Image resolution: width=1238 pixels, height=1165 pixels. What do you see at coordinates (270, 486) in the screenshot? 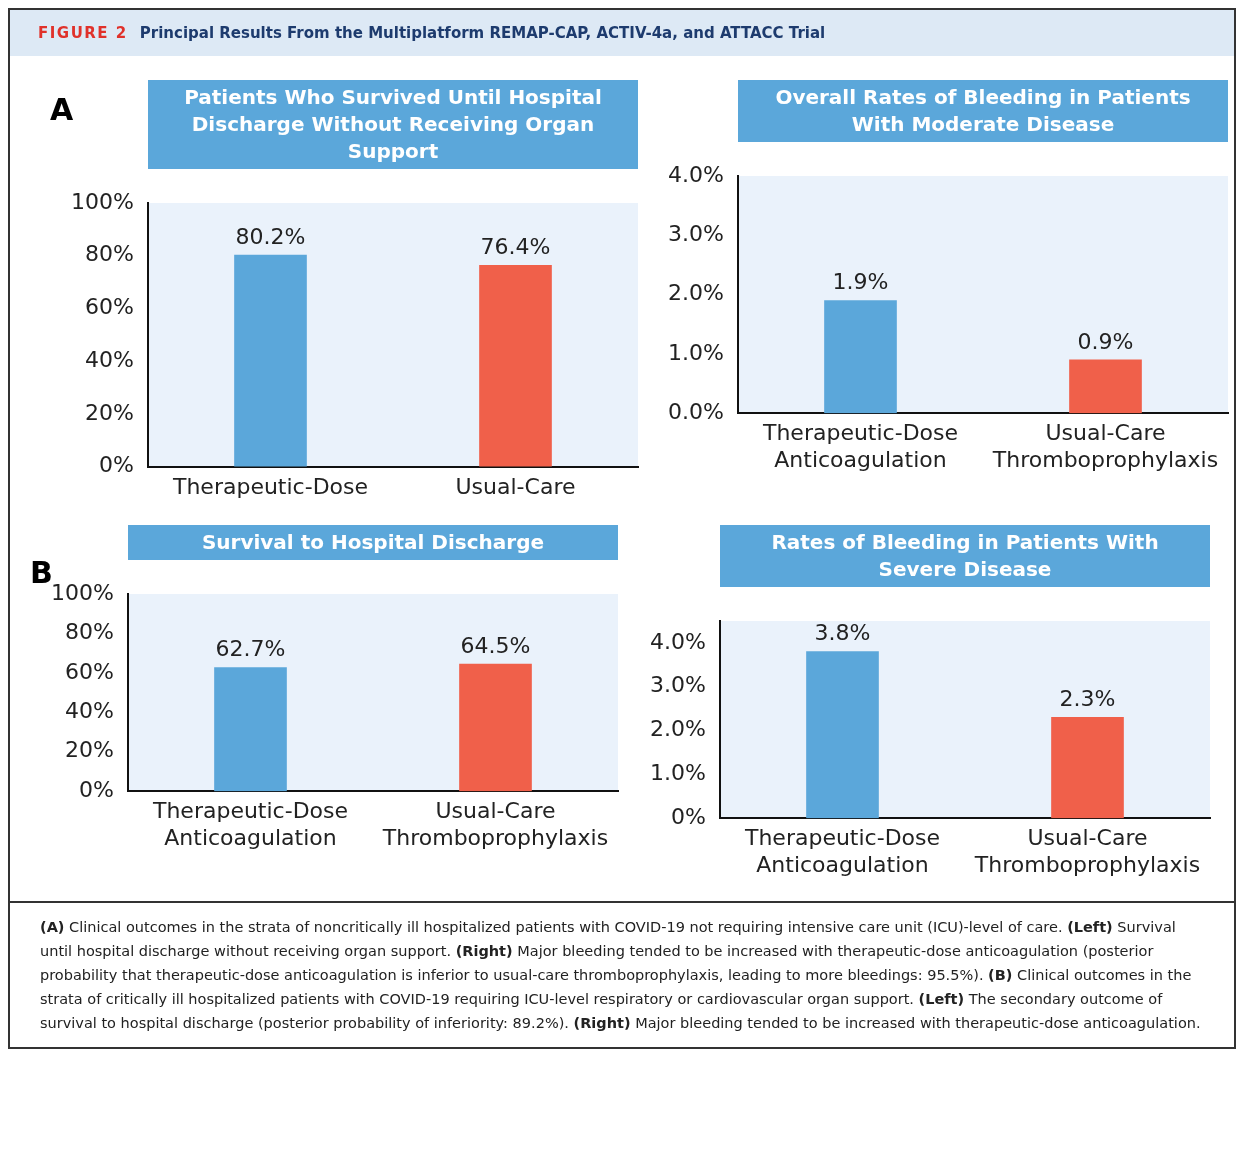
I see `x-tick-label: Therapeutic-Dose` at bounding box center [270, 486].